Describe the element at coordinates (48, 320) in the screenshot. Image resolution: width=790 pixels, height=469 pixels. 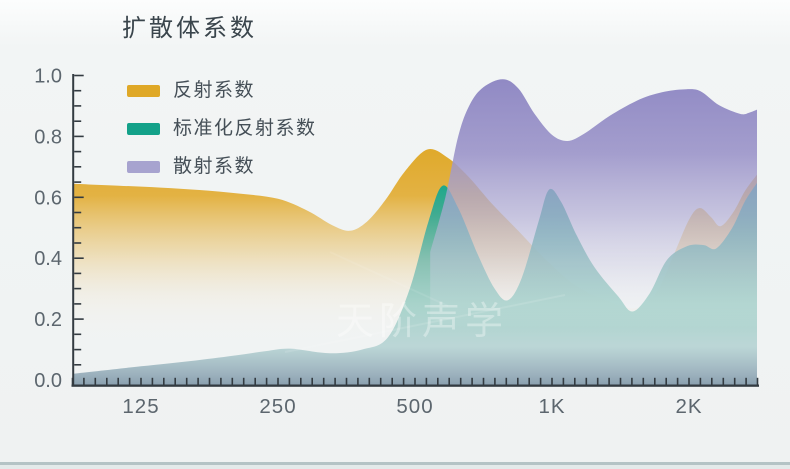
I see `y-tick-label: 0.2` at that location.